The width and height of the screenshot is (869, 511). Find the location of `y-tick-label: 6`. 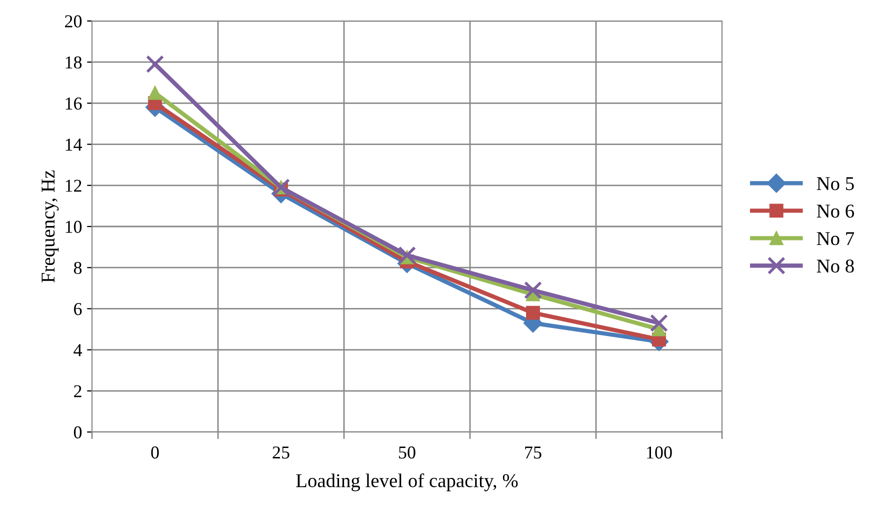

y-tick-label: 6 is located at coordinates (78, 309).